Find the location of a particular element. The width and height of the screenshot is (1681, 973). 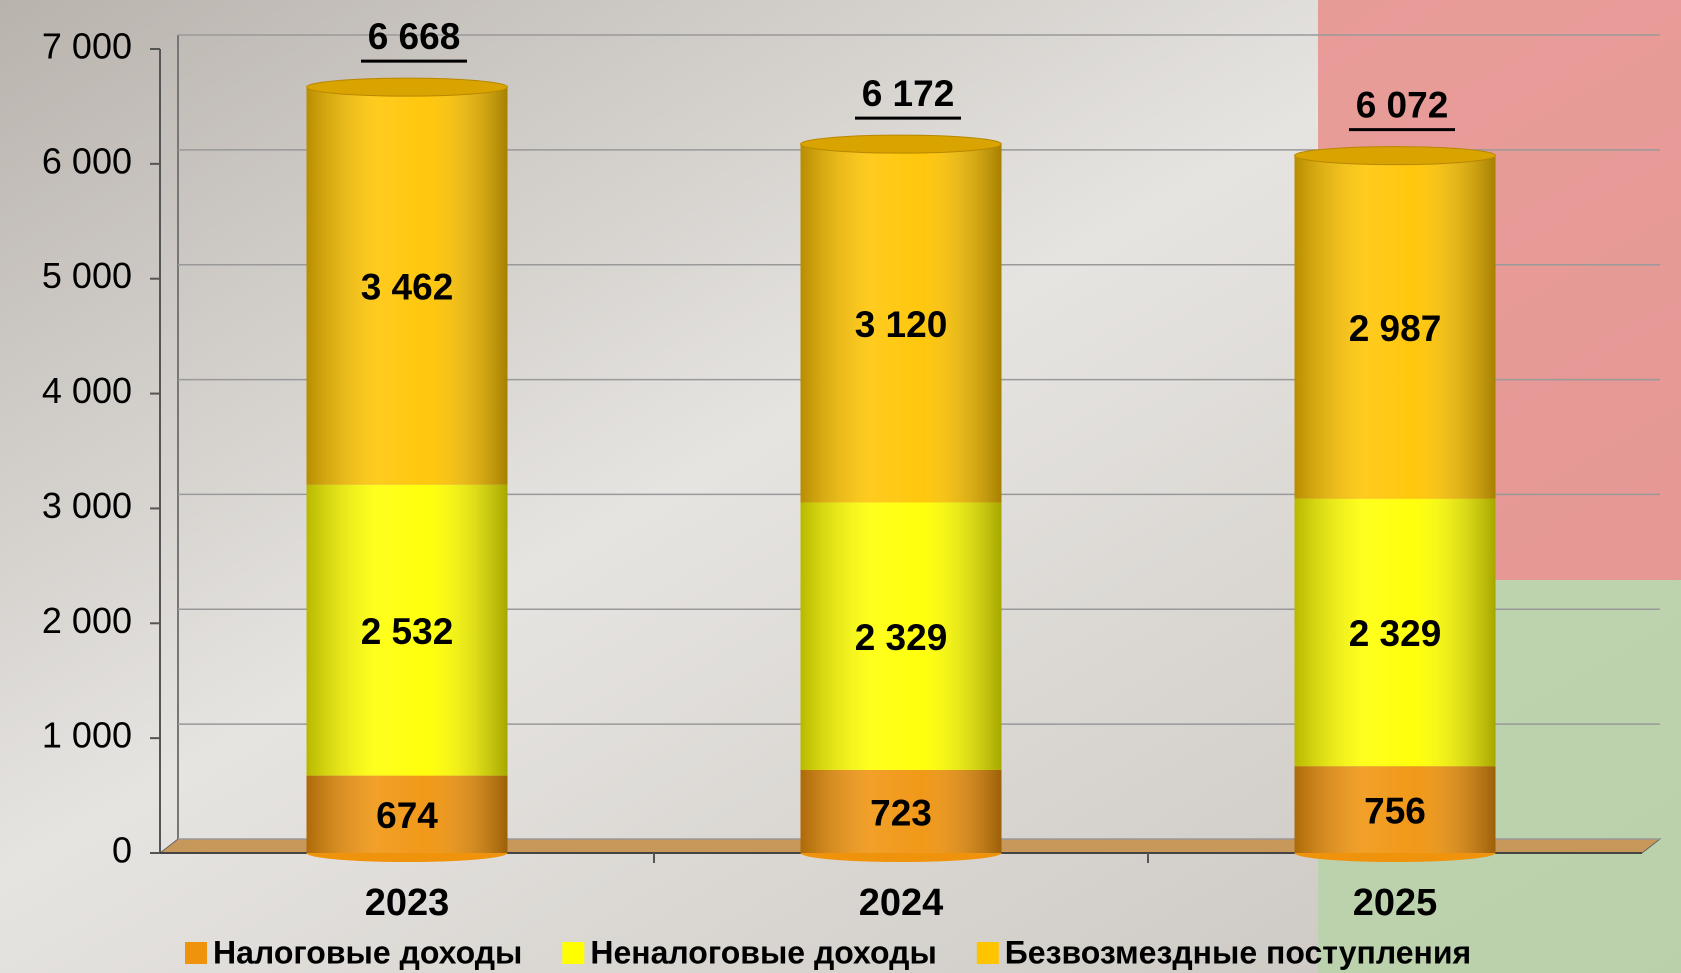

value-label: 3 120 is located at coordinates (901, 324).